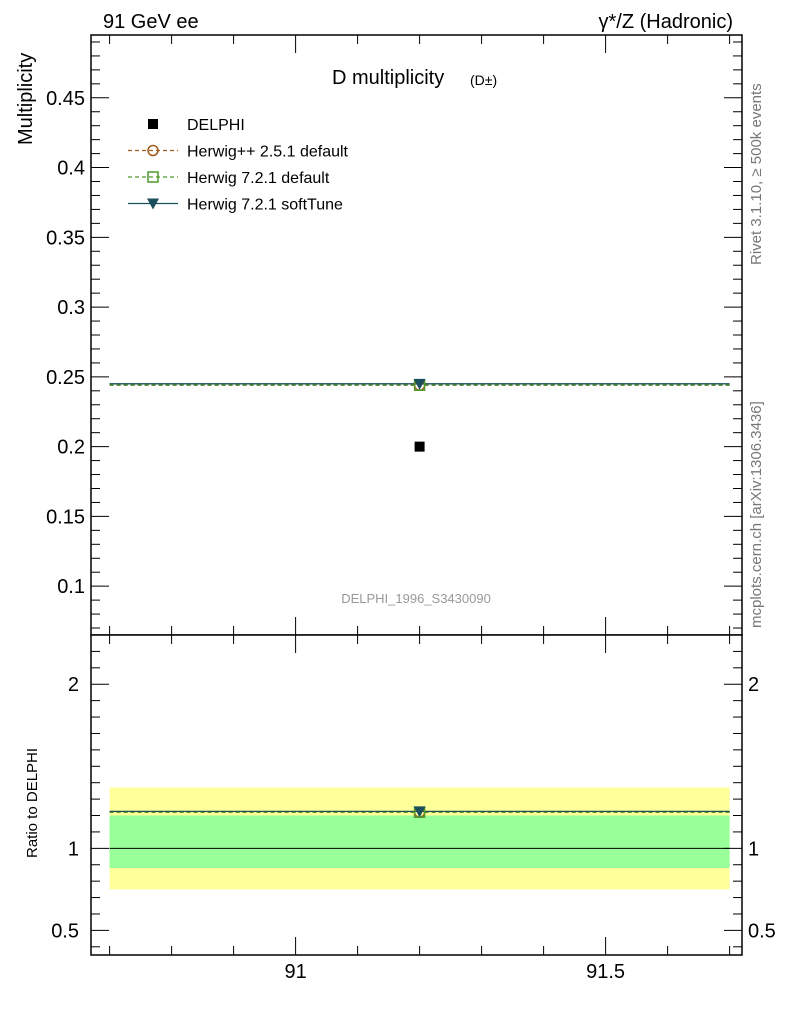  I want to click on header-left-label: 91 GeV ee, so click(151, 22).